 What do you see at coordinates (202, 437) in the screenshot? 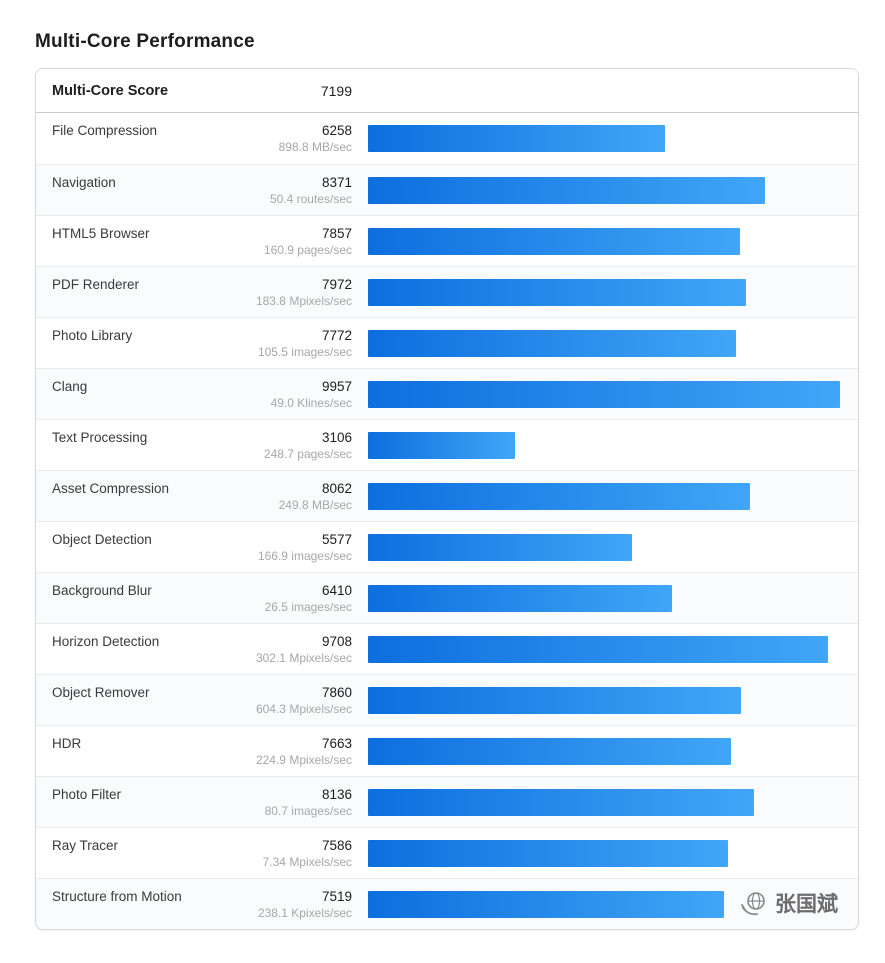
I see `row-name-score-line: Text Processing 3106` at bounding box center [202, 437].